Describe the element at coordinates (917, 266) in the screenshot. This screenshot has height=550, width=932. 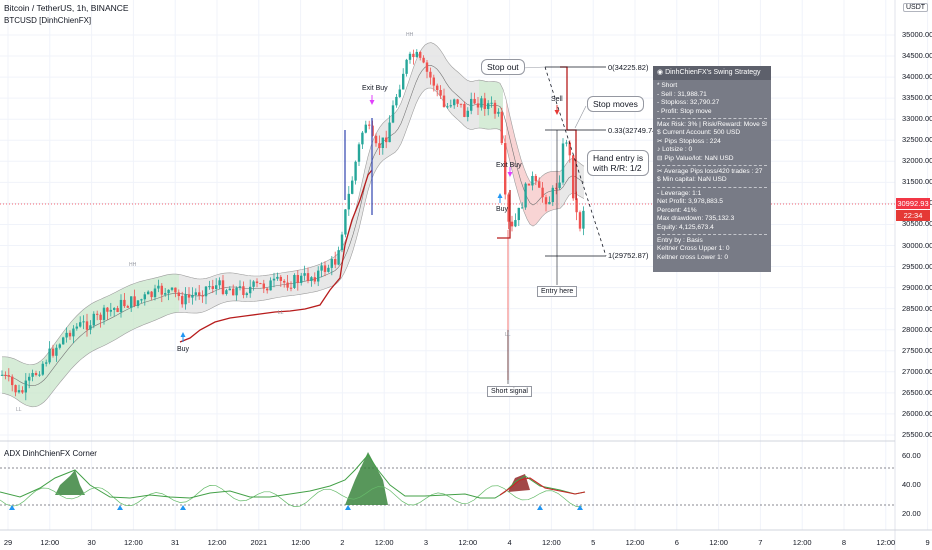
I see `price-axis-label: 29500.00` at that location.